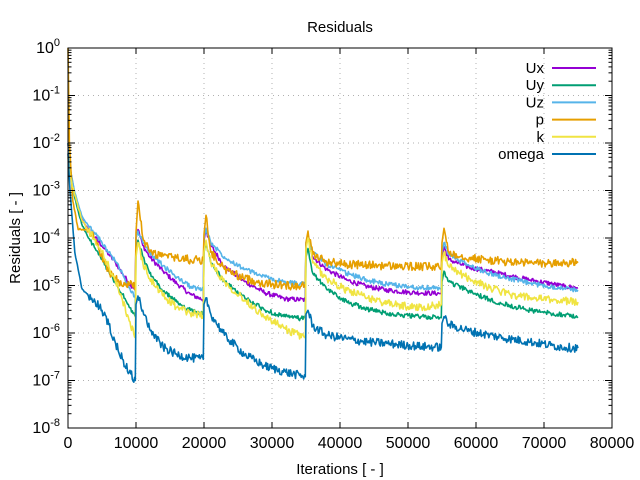 The image size is (640, 480). What do you see at coordinates (48, 47) in the screenshot?
I see `y-tick-label: 10⁰` at bounding box center [48, 47].